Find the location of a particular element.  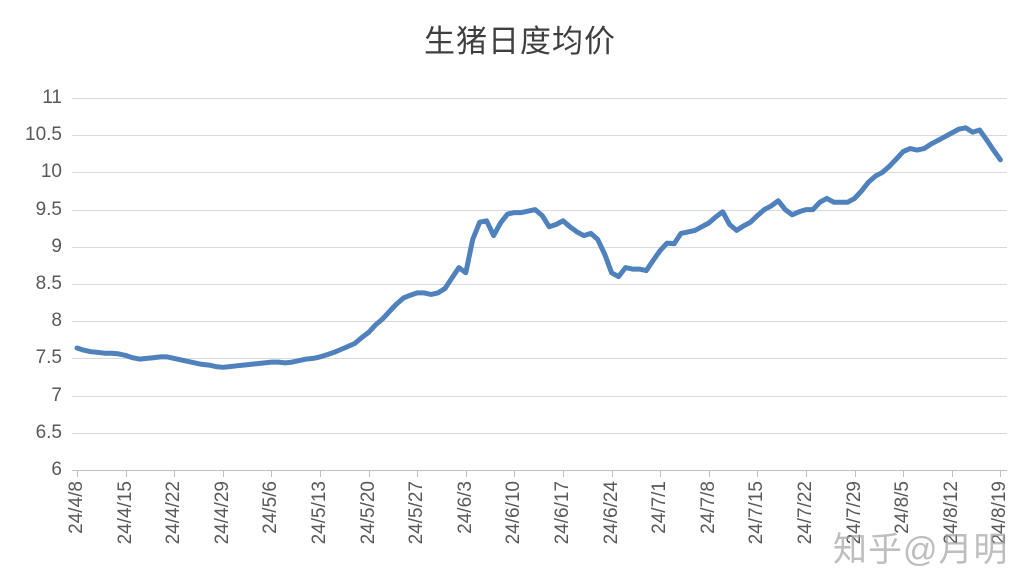

y-axis-tick-label: 10 is located at coordinates (51, 172).